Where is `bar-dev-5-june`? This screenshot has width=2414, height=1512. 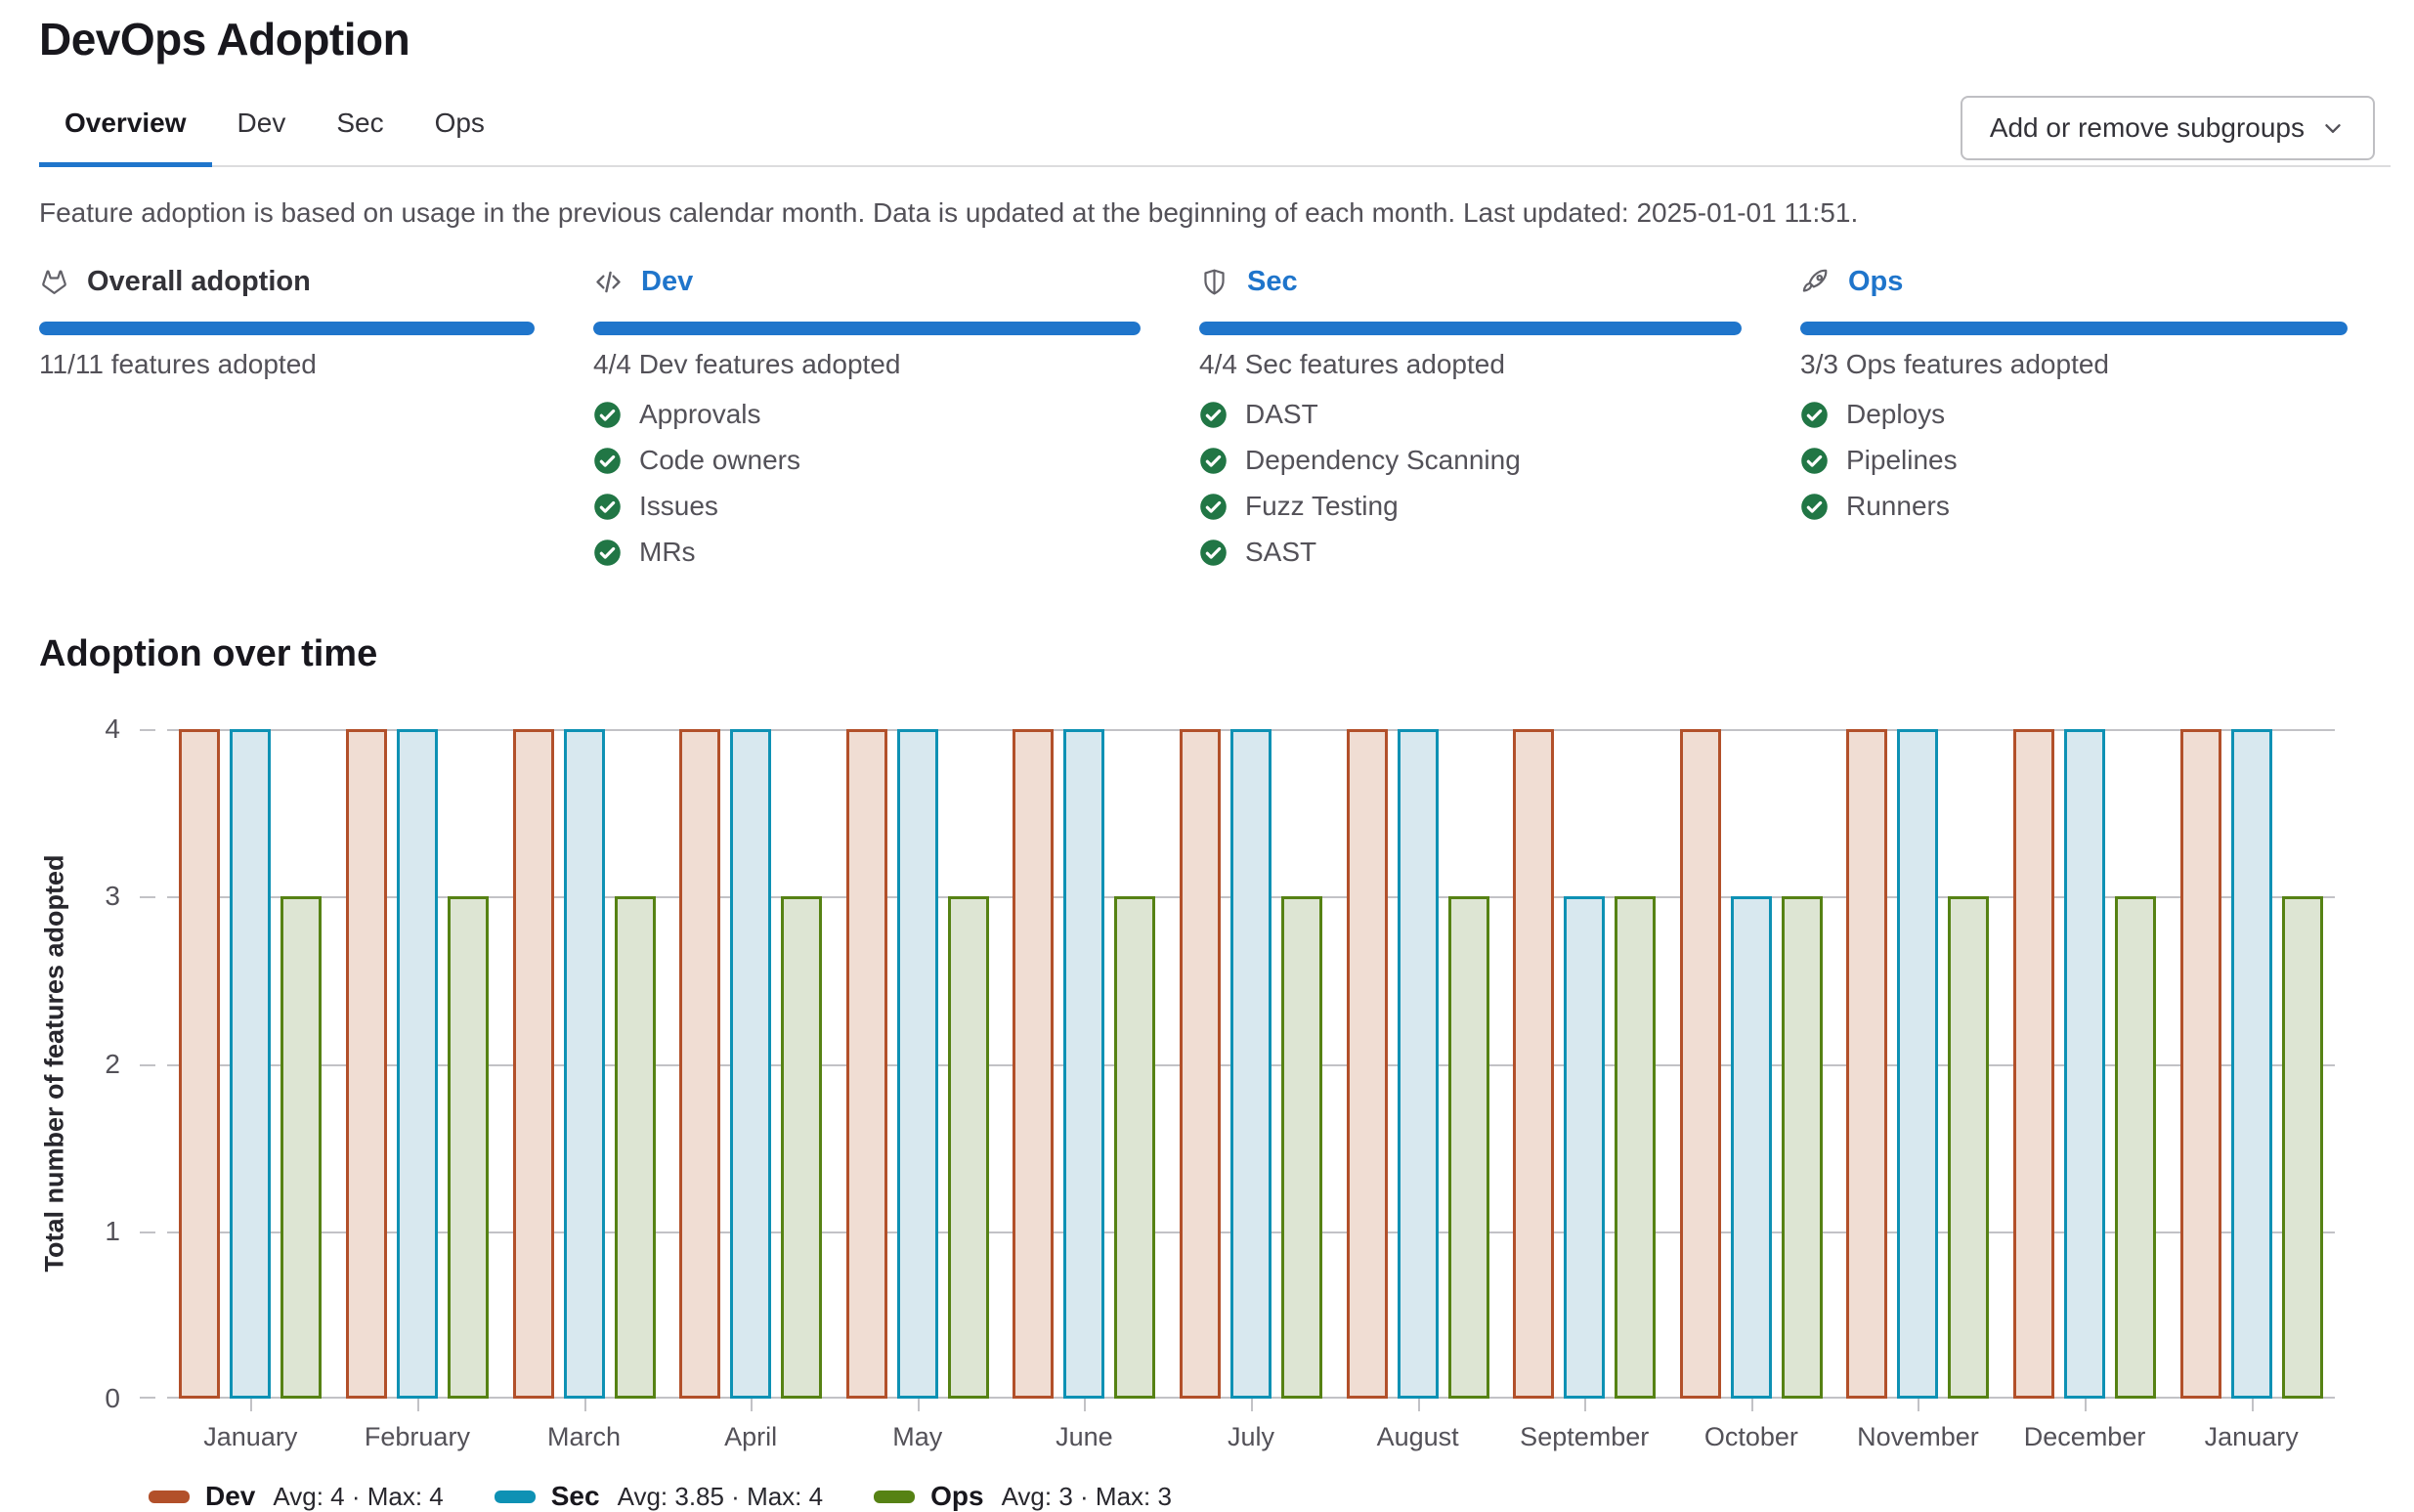 bar-dev-5-june is located at coordinates (1034, 1064).